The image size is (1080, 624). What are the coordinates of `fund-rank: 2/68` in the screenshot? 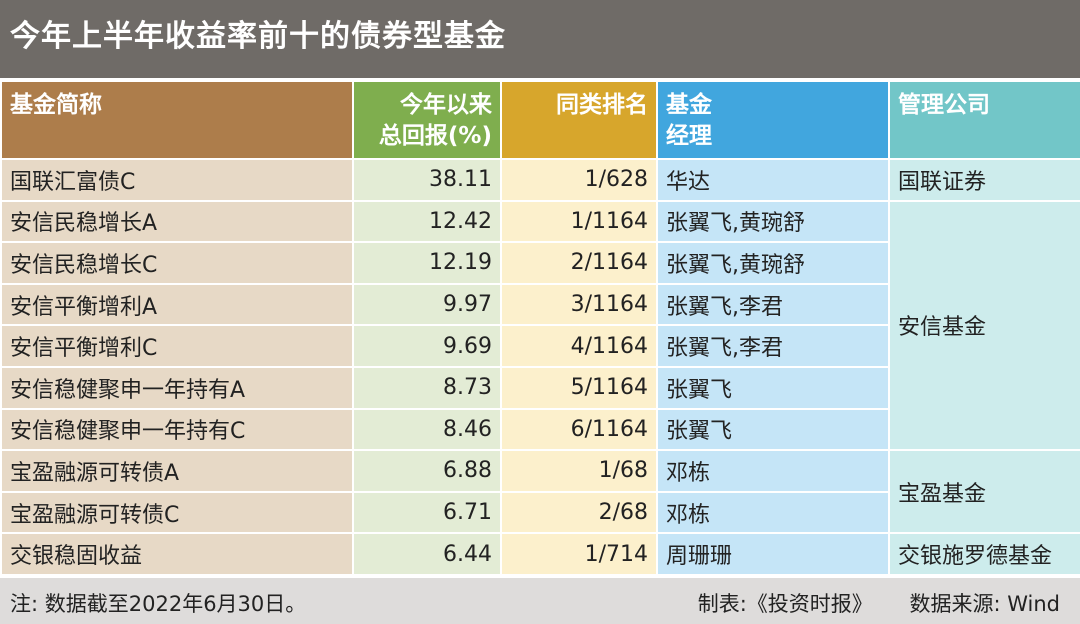 It's located at (579, 512).